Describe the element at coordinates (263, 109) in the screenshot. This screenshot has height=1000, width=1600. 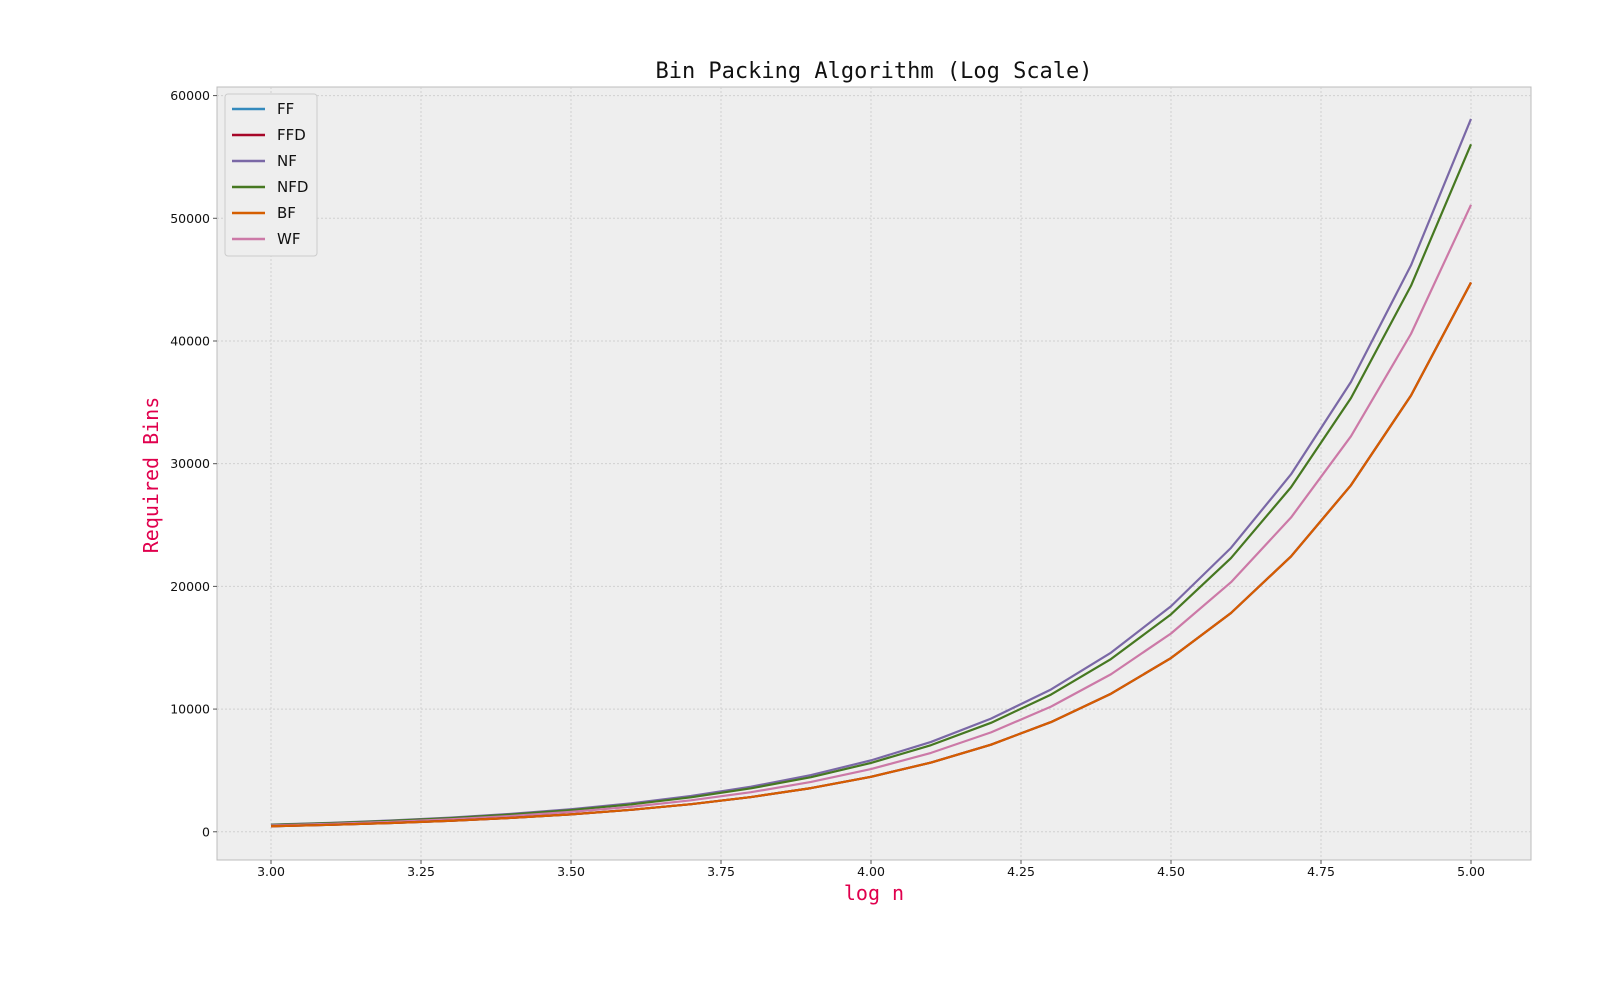
I see `legend-item: FF` at that location.